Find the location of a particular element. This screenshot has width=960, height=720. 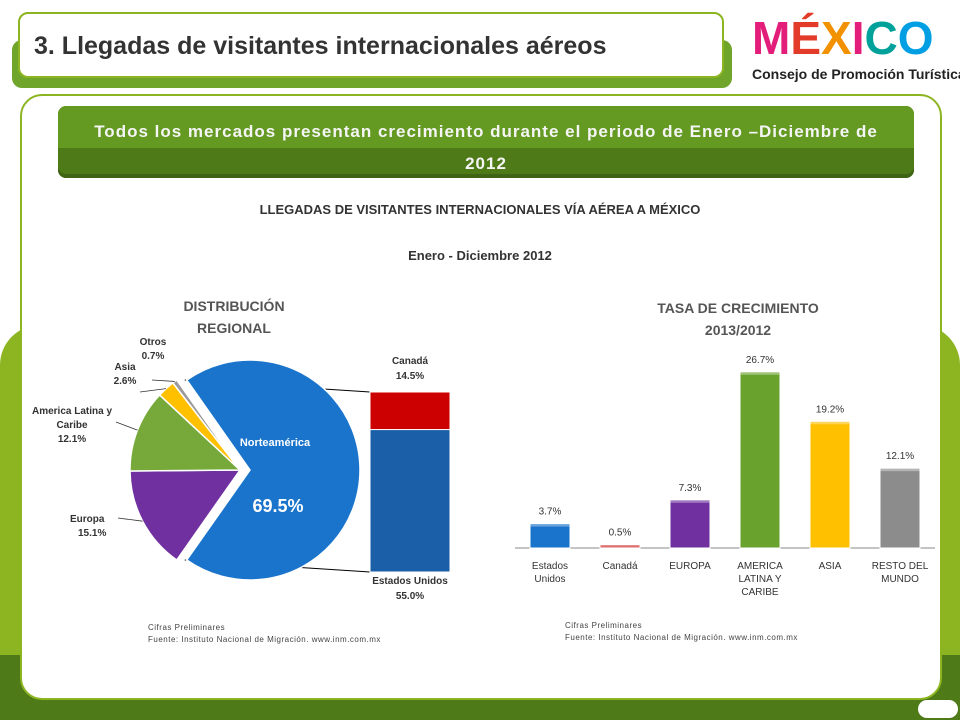

mexico-logo-word: MÉXICO is located at coordinates (843, 38).